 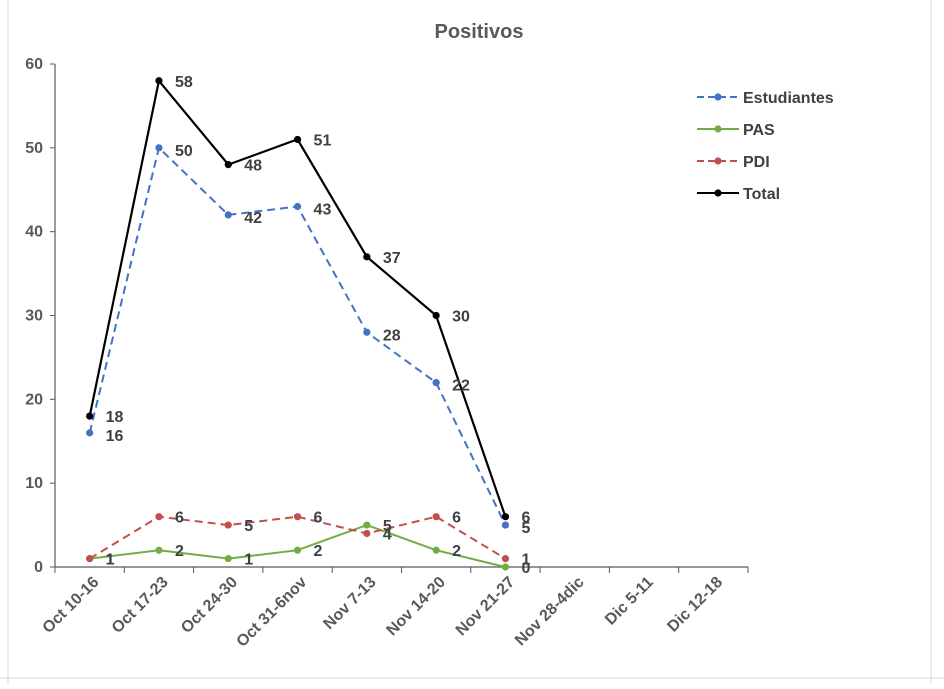 What do you see at coordinates (184, 151) in the screenshot?
I see `data-label-estudiantes: 50` at bounding box center [184, 151].